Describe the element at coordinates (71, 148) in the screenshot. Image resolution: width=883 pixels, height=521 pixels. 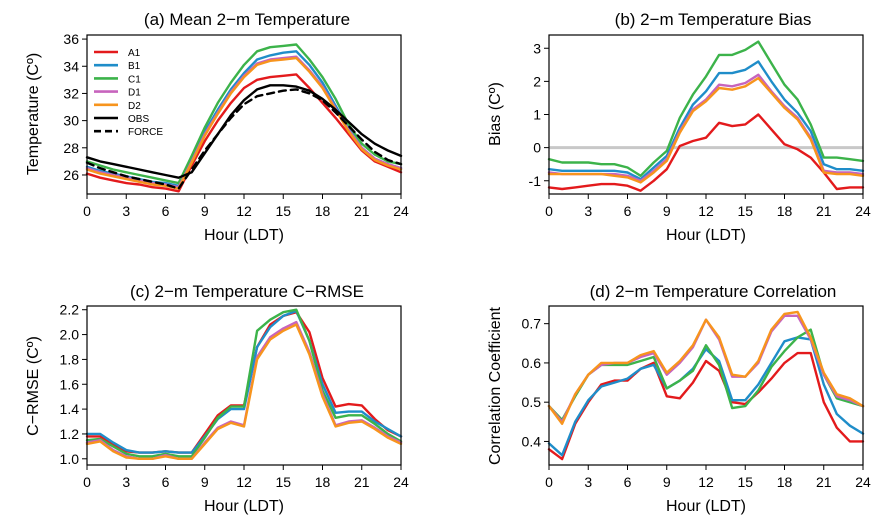
I see `y-tick-label: 28` at that location.